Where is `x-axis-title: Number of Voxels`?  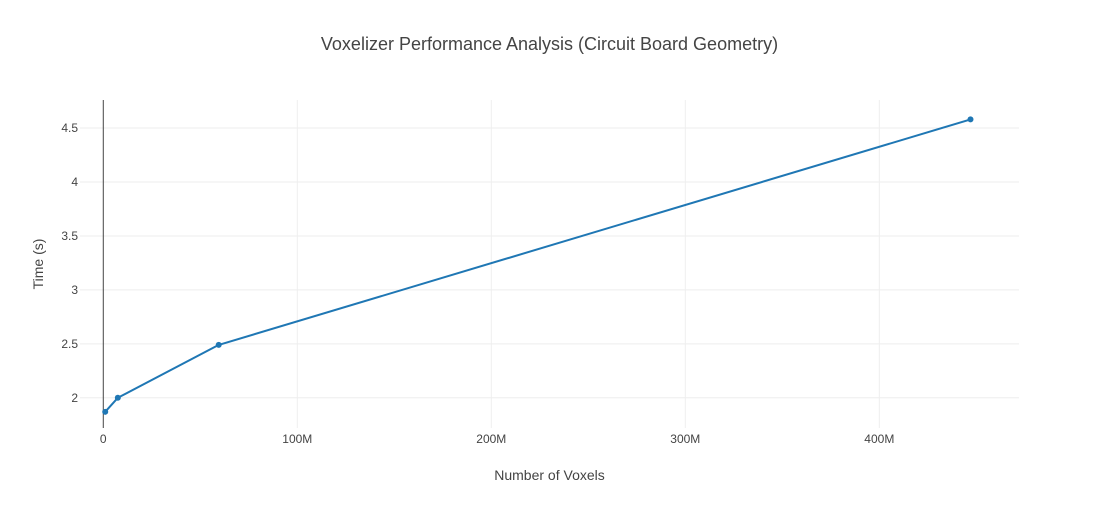
x-axis-title: Number of Voxels is located at coordinates (549, 475).